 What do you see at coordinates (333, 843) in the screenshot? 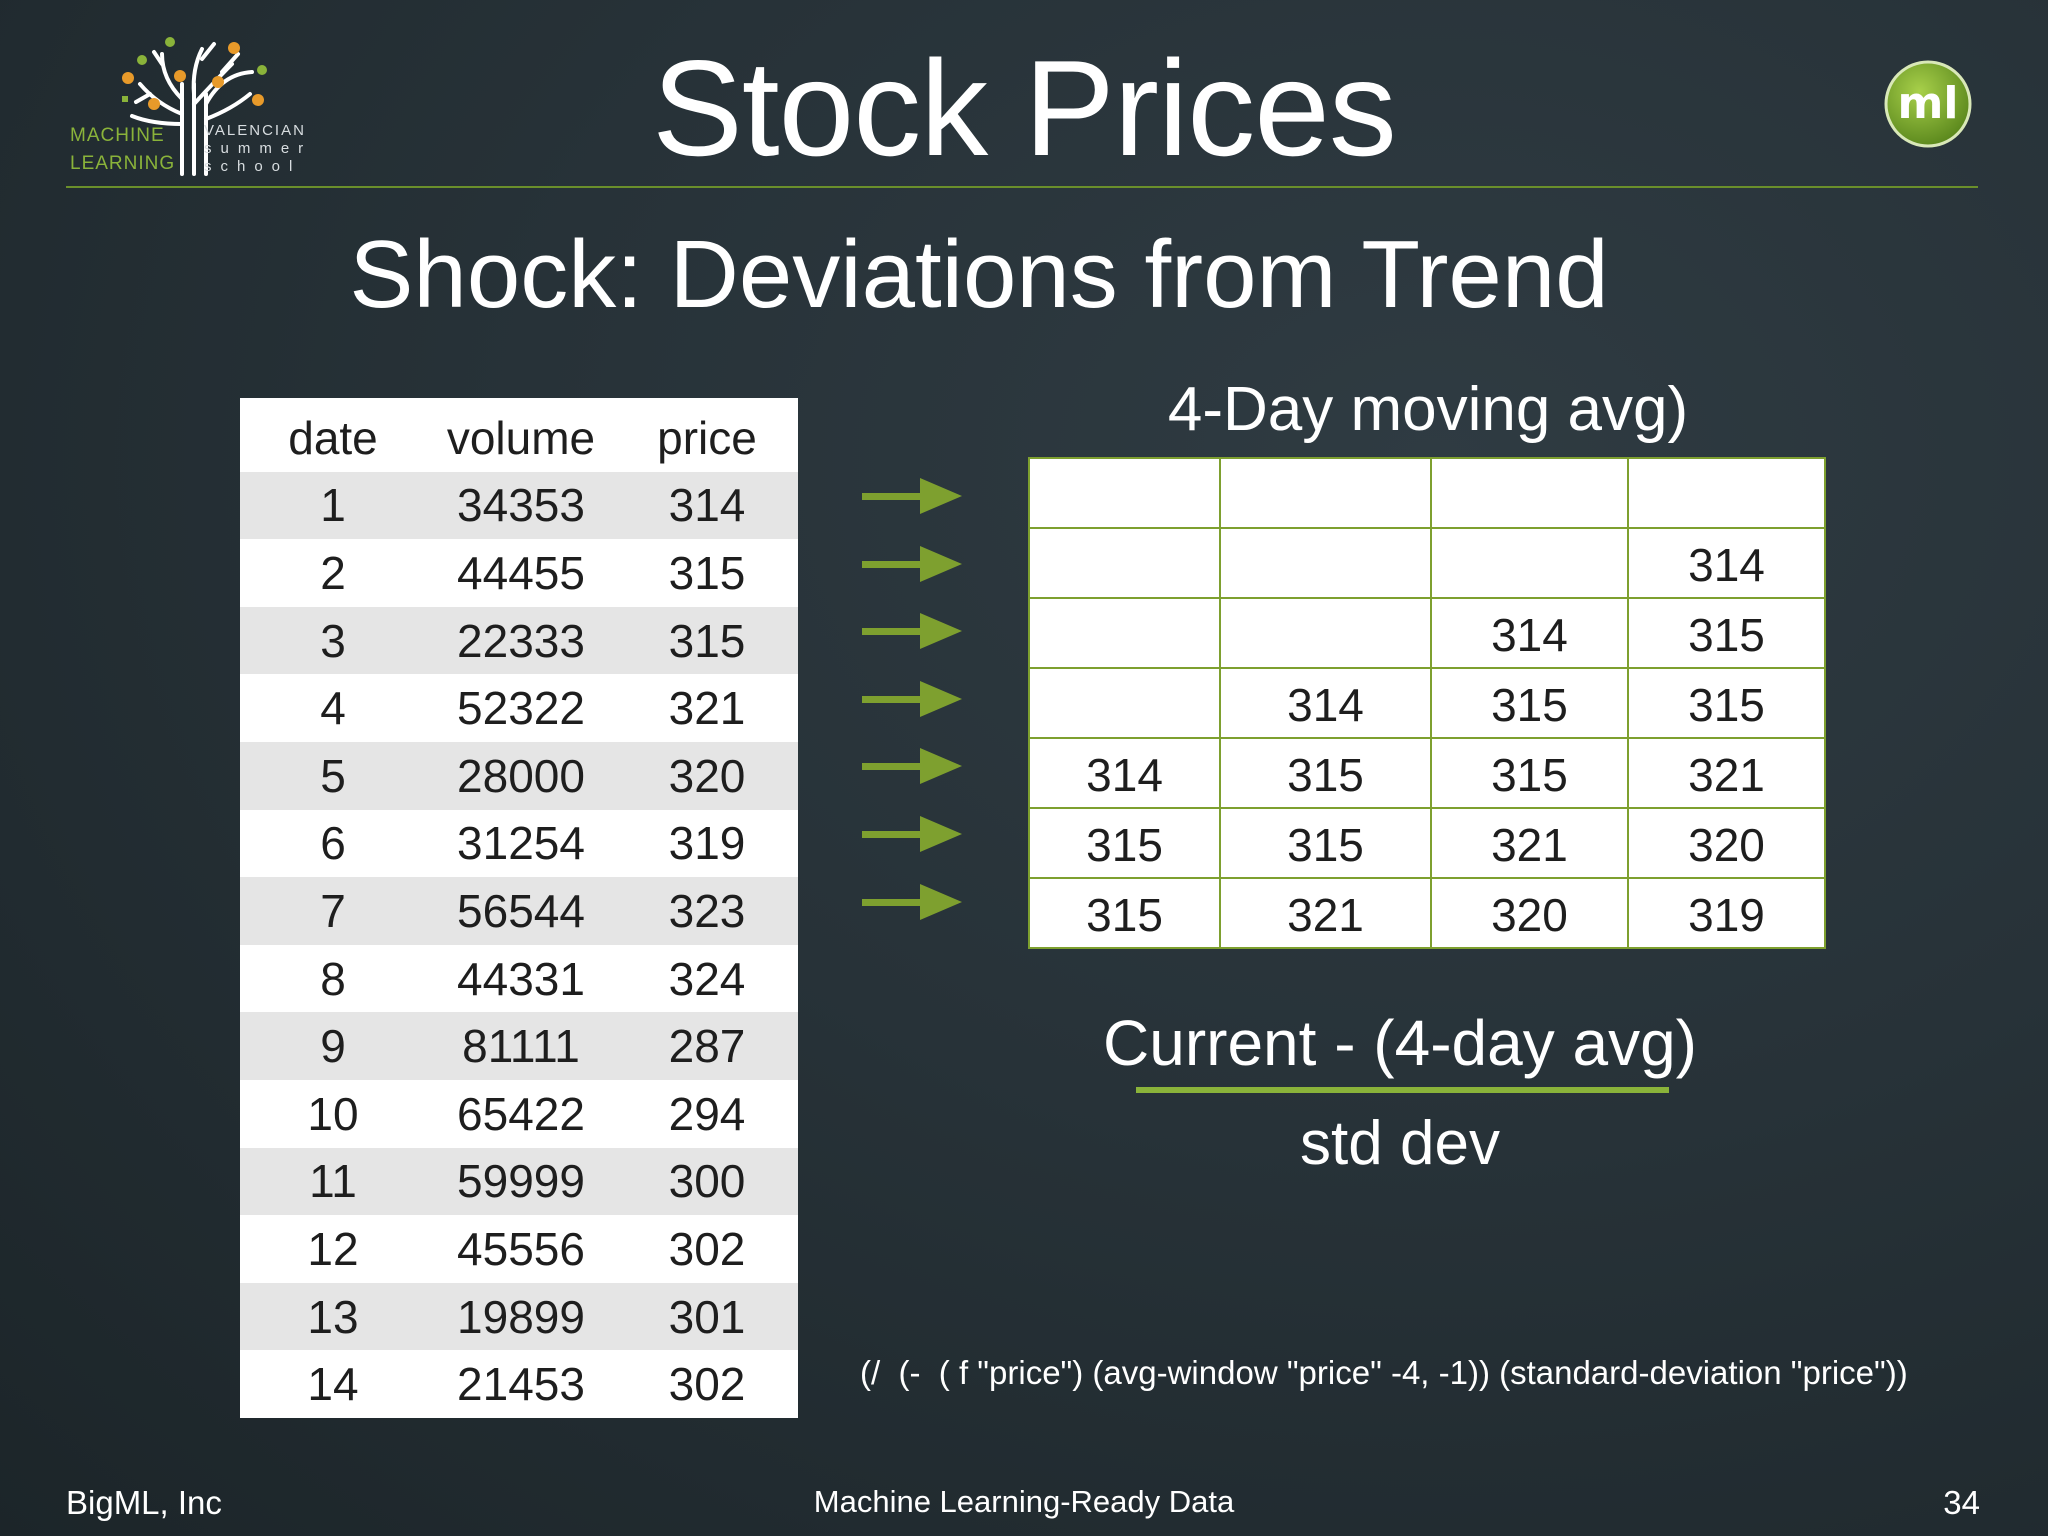
I see `cell-date: 6` at bounding box center [333, 843].